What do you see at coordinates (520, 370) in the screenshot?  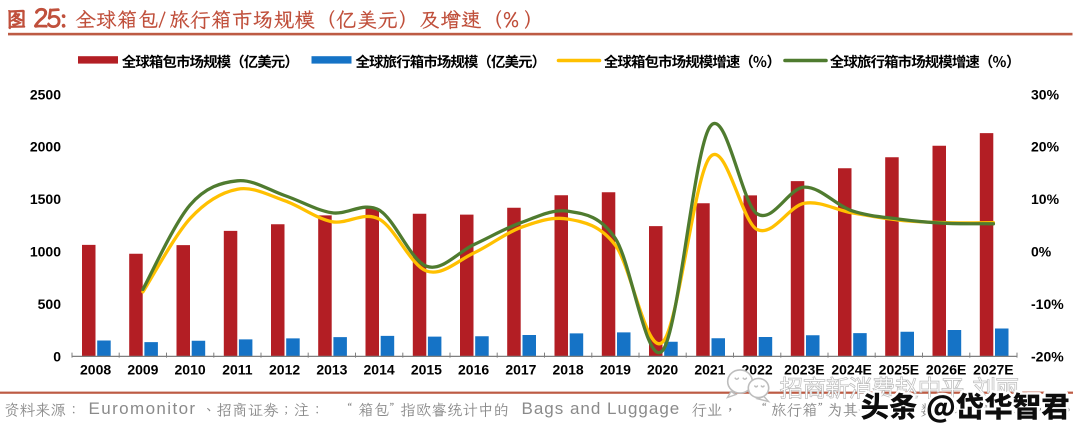 I see `svg-text: 2017` at bounding box center [520, 370].